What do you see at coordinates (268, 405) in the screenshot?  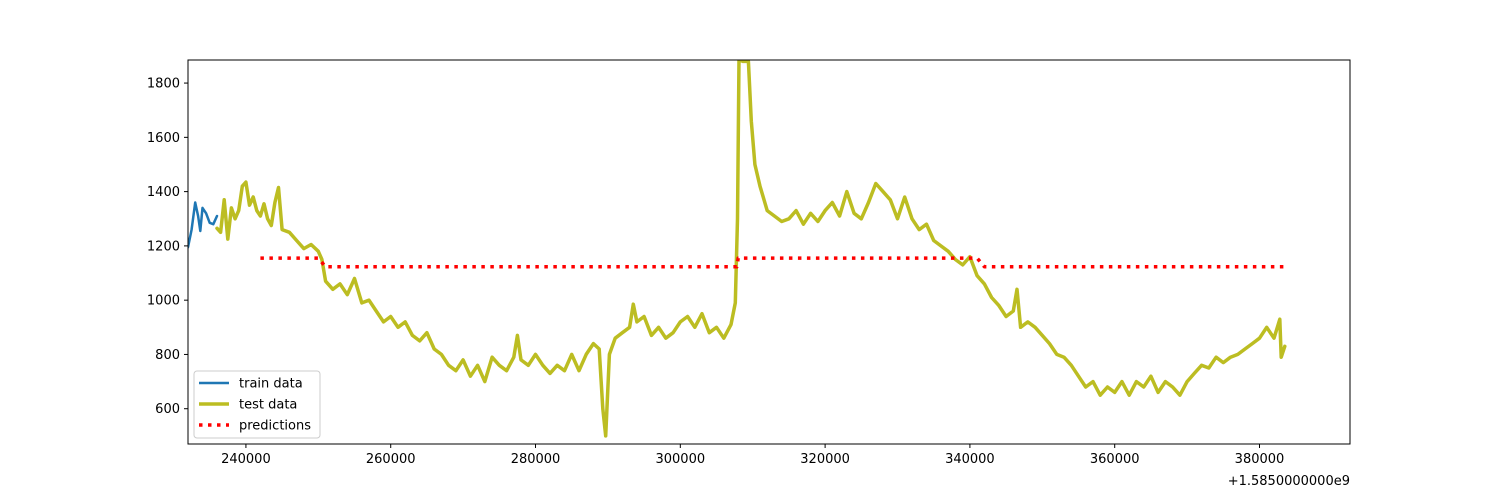 I see `legend-label: test data` at bounding box center [268, 405].